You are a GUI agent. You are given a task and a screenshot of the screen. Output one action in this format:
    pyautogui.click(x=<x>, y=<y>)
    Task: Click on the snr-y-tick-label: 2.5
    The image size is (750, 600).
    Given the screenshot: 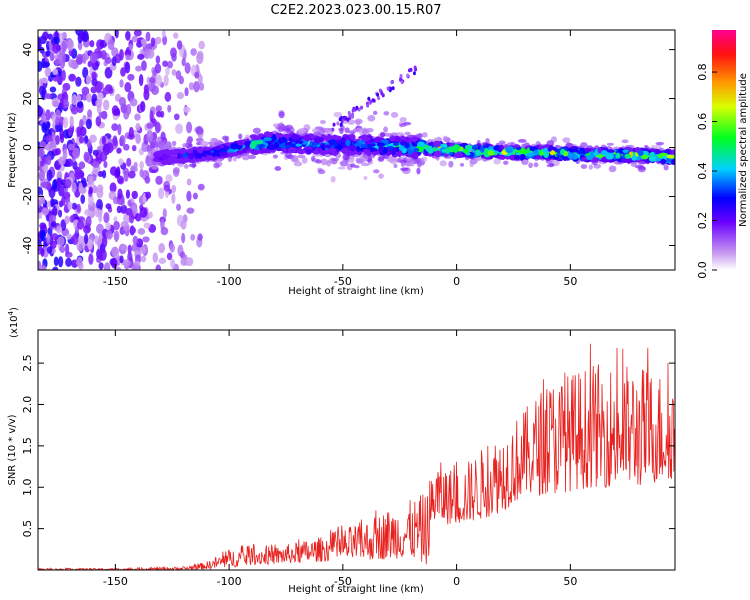 What is the action you would take?
    pyautogui.click(x=27, y=363)
    